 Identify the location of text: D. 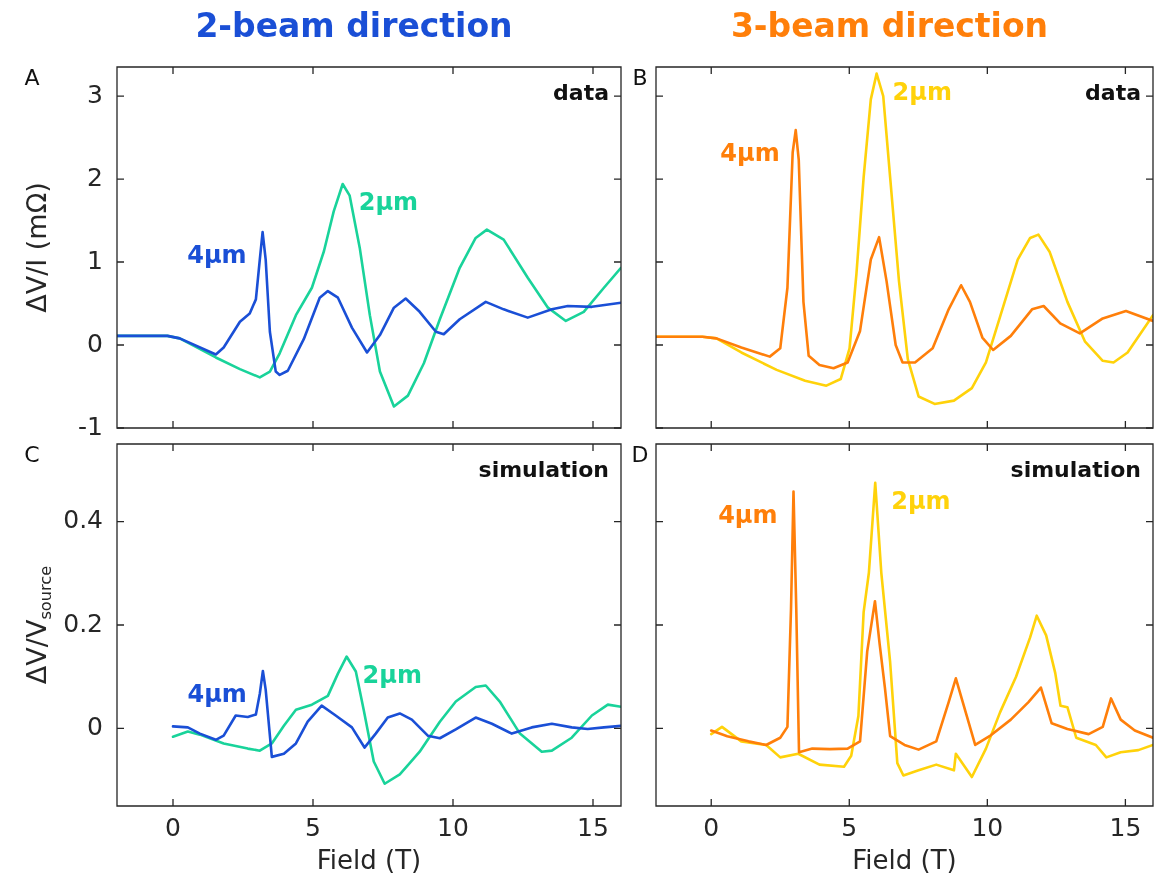
(640, 454).